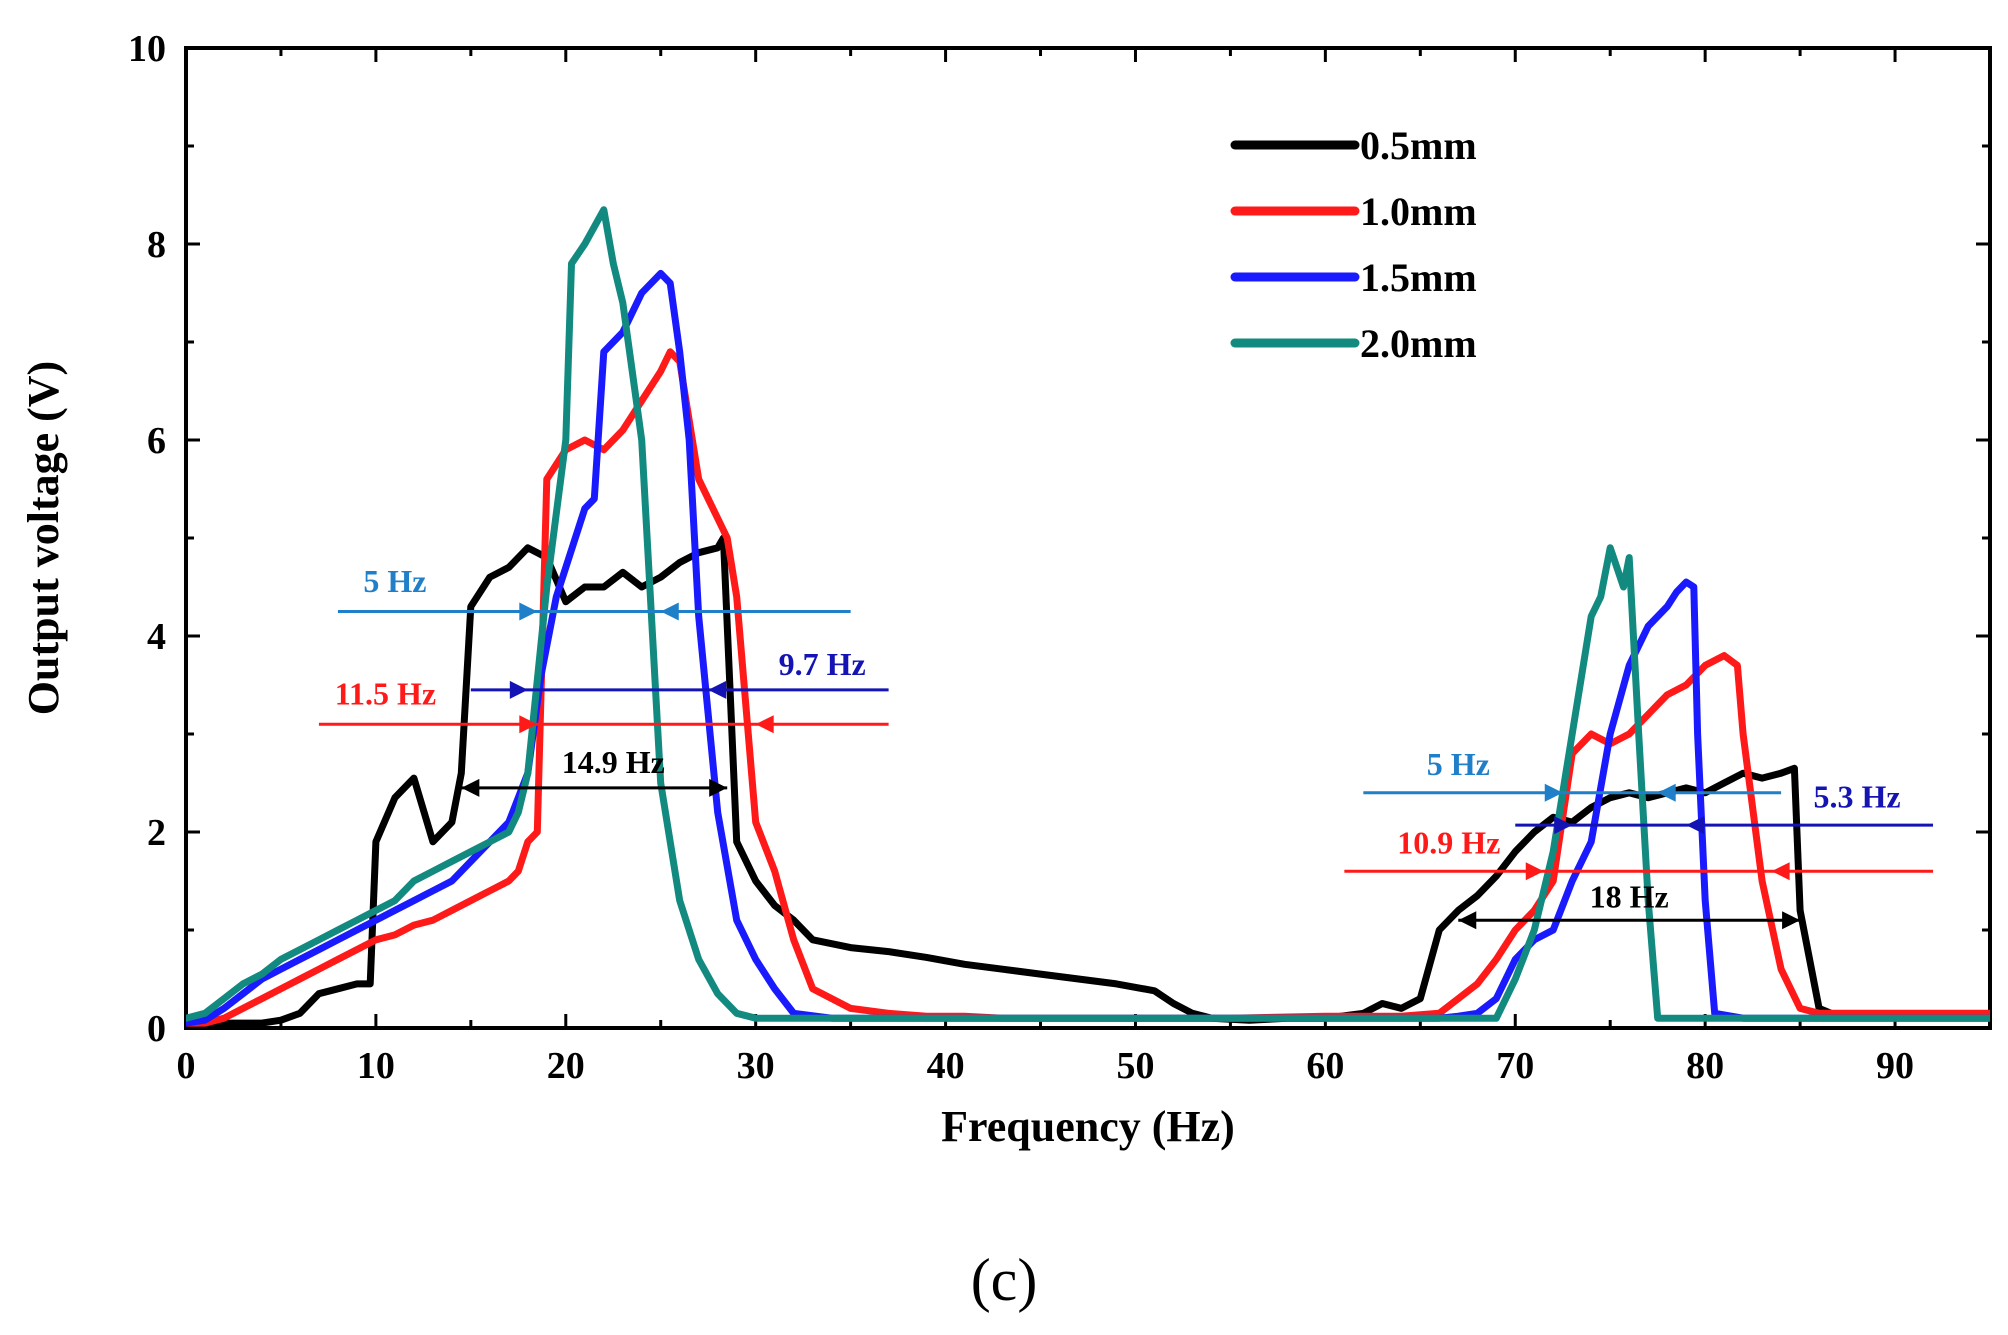 The height and width of the screenshot is (1335, 2008). What do you see at coordinates (1088, 1126) in the screenshot?
I see `x-axis-title: Frequency (Hz)` at bounding box center [1088, 1126].